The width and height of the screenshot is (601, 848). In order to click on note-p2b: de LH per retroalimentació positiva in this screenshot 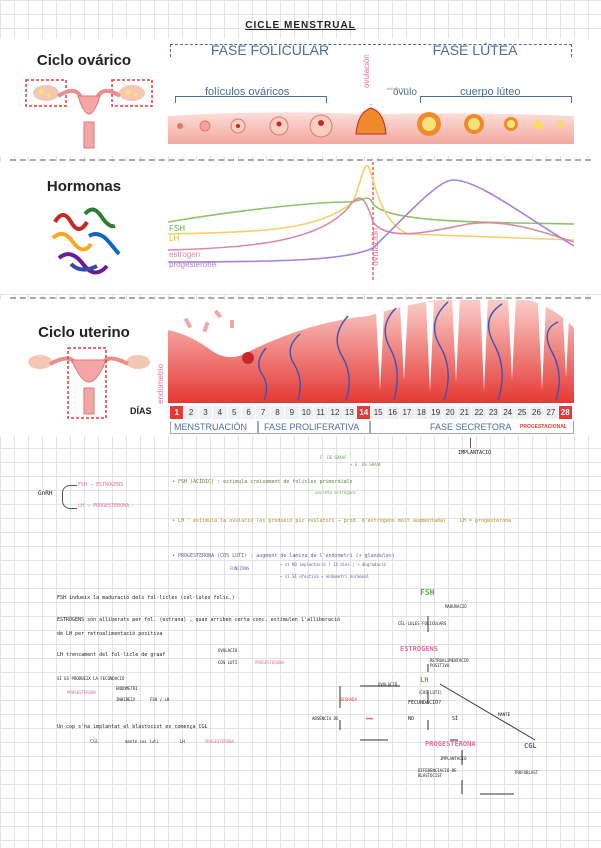, I will do `click(110, 634)`.